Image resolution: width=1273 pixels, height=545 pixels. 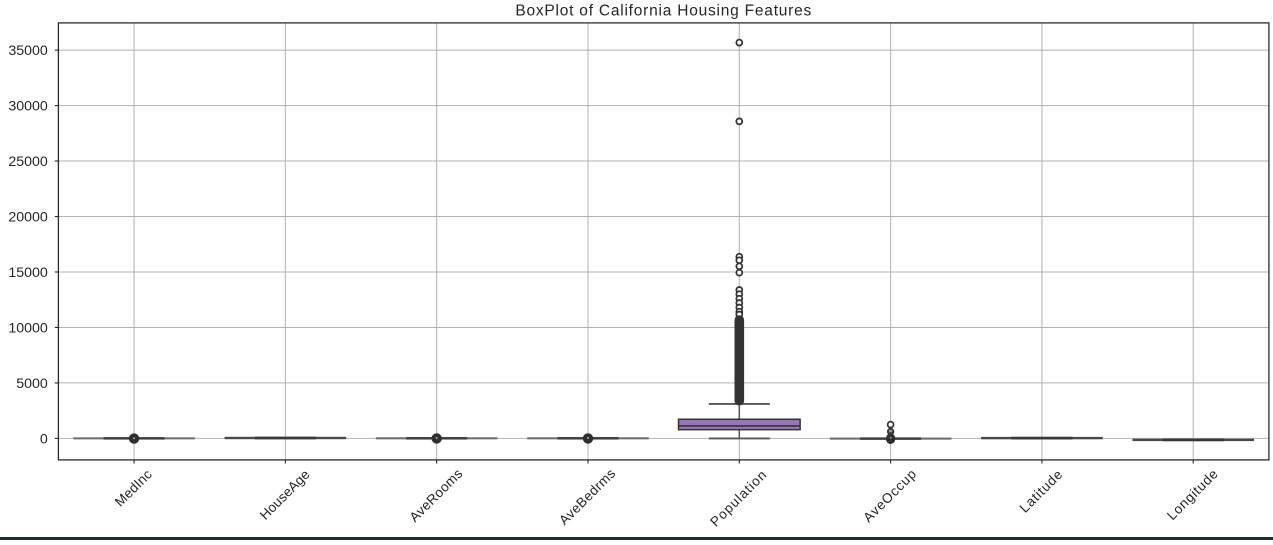 What do you see at coordinates (28, 107) in the screenshot?
I see `svg-text: 30000` at bounding box center [28, 107].